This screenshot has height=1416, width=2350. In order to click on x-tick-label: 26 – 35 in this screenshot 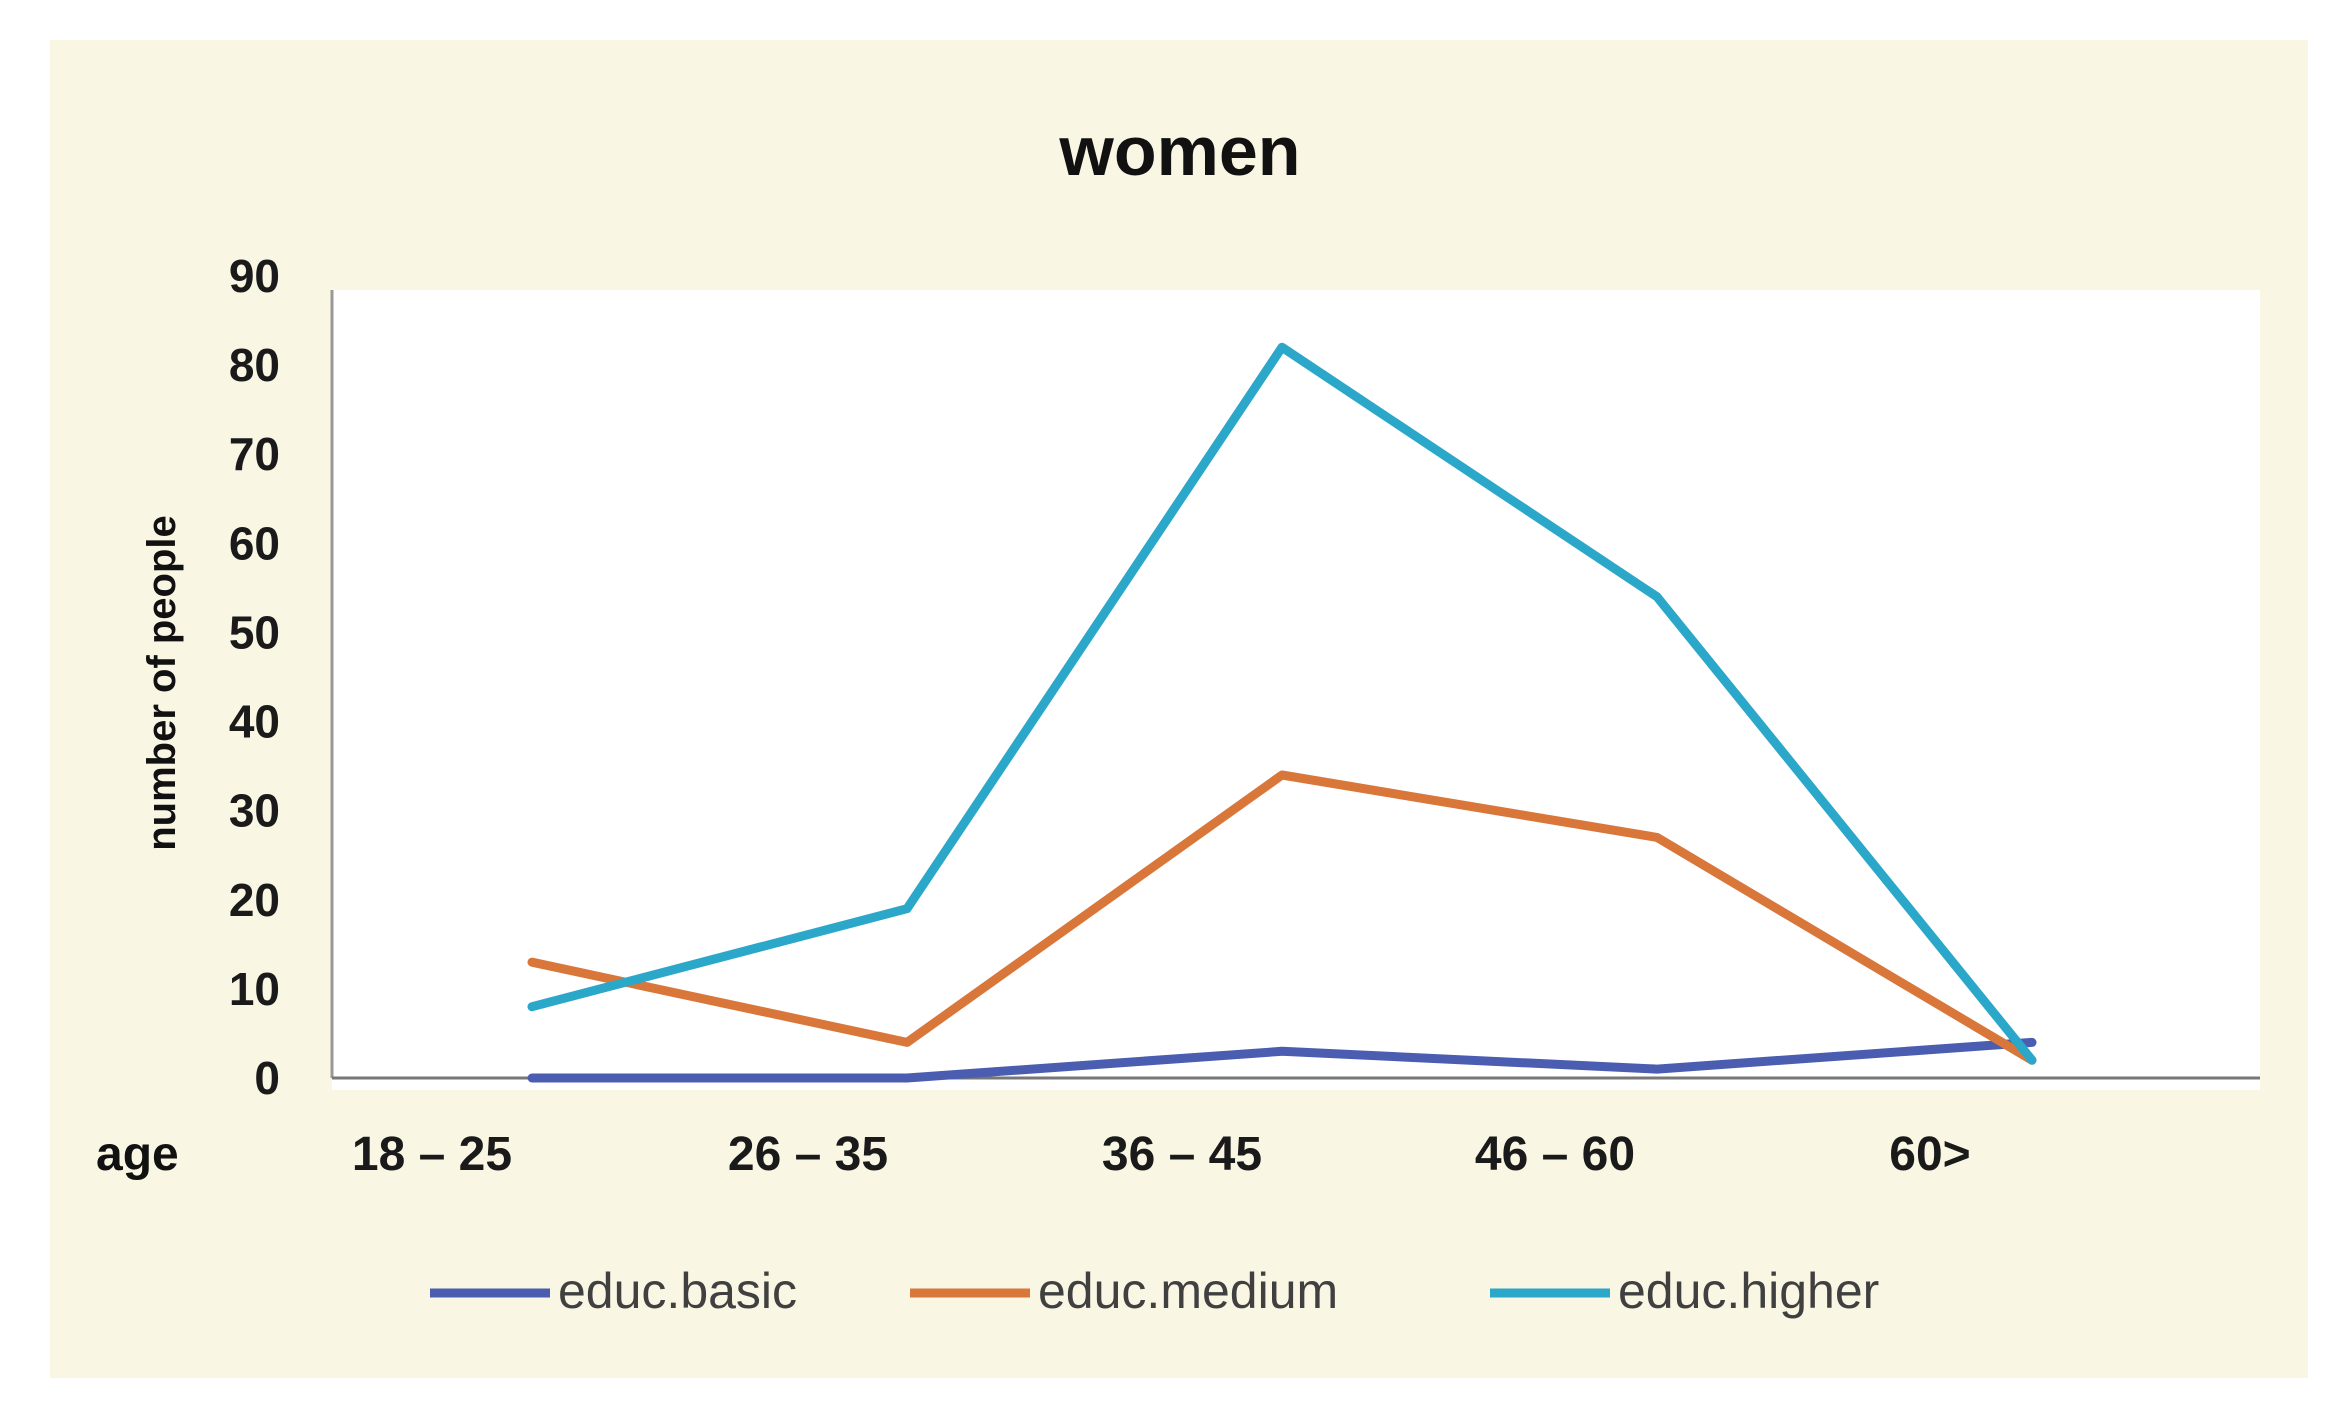, I will do `click(808, 1154)`.